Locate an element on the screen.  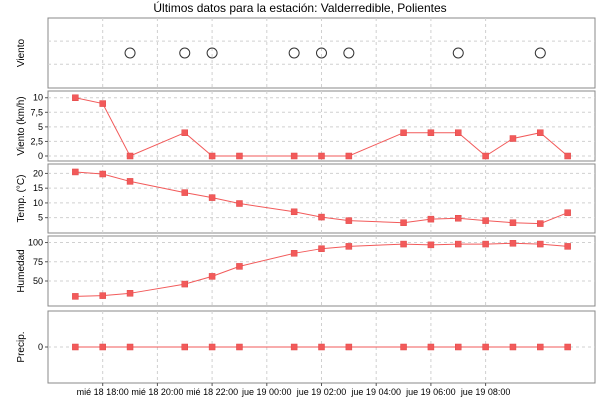
panel-1-ytick-label-1: 2,5 is located at coordinates (36, 141).